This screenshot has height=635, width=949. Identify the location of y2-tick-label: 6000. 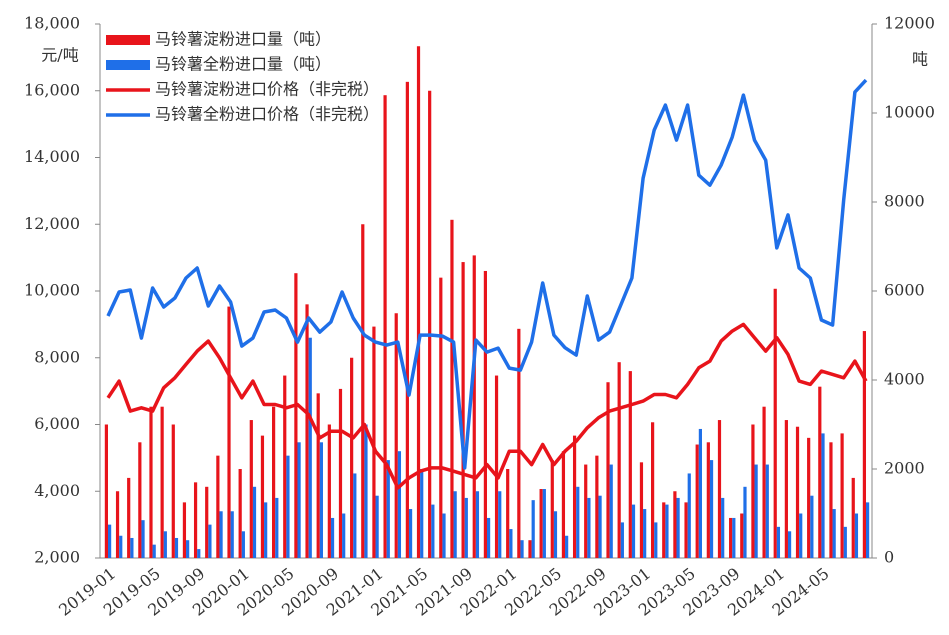
(904, 290).